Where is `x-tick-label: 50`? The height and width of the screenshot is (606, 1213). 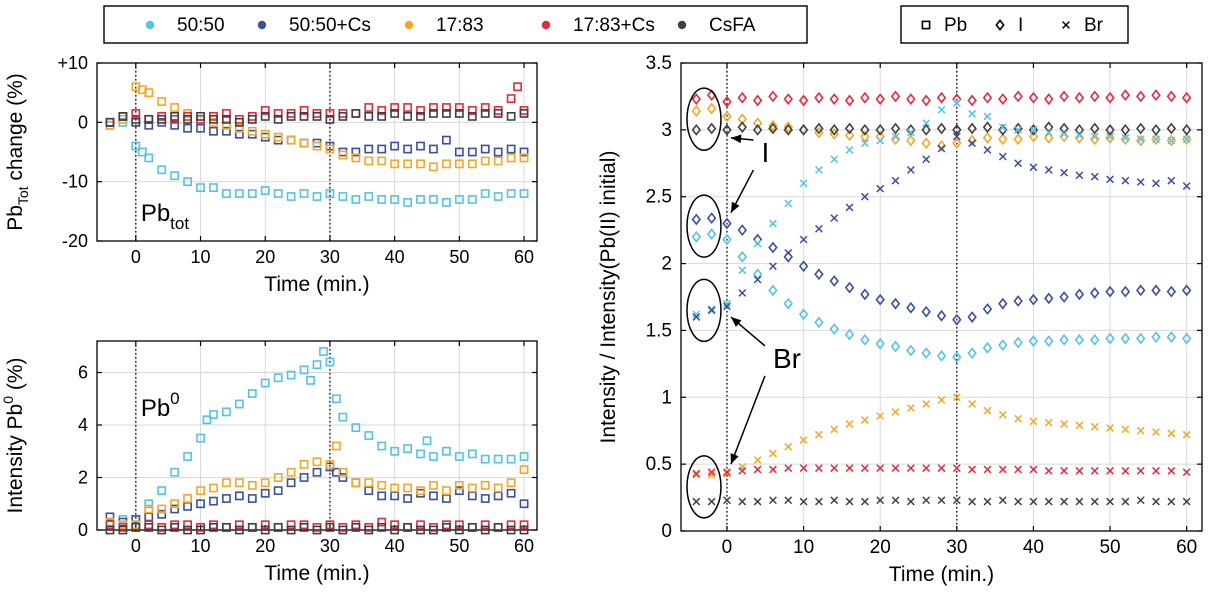 x-tick-label: 50 is located at coordinates (459, 257).